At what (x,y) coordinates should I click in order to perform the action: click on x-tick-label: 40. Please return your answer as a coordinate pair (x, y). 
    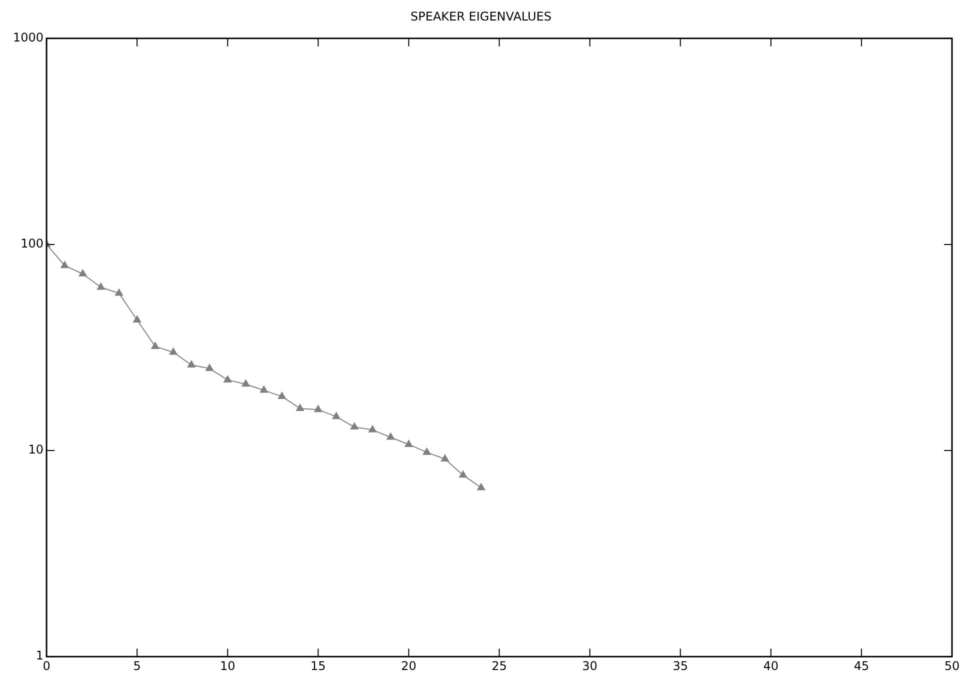
    Looking at the image, I should click on (771, 665).